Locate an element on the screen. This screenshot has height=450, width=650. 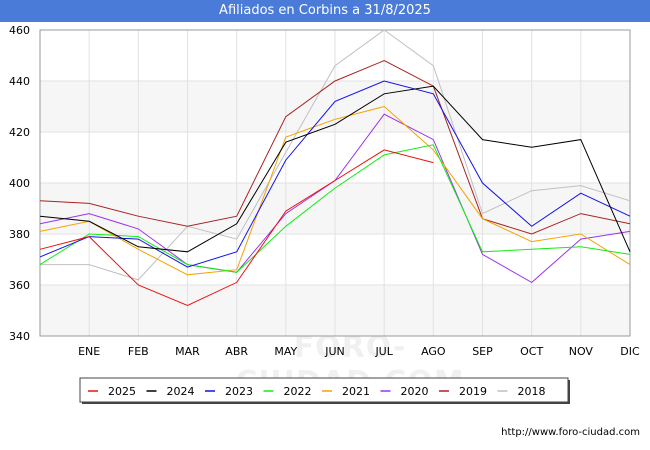
x-tick-label: AGO is located at coordinates (433, 351).